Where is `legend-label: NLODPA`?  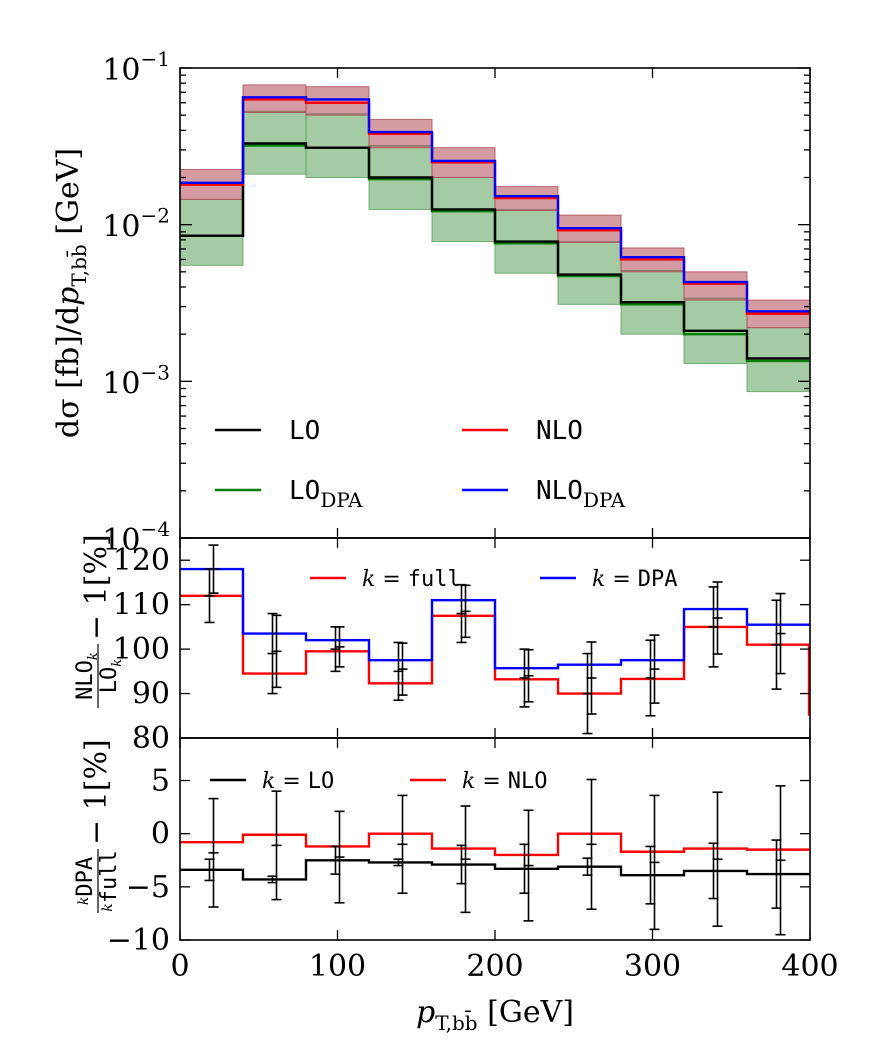
legend-label: NLODPA is located at coordinates (581, 494).